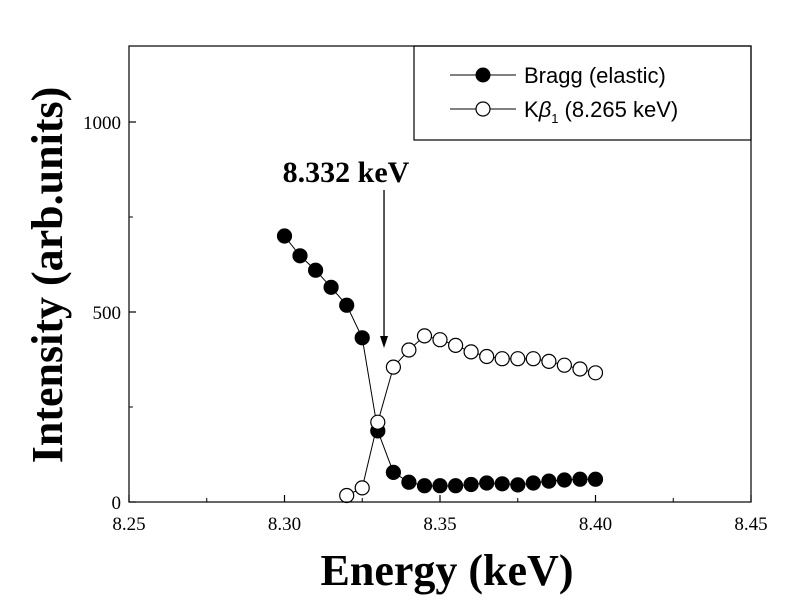 The image size is (798, 606). What do you see at coordinates (117, 503) in the screenshot?
I see `y-tick-label: 0` at bounding box center [117, 503].